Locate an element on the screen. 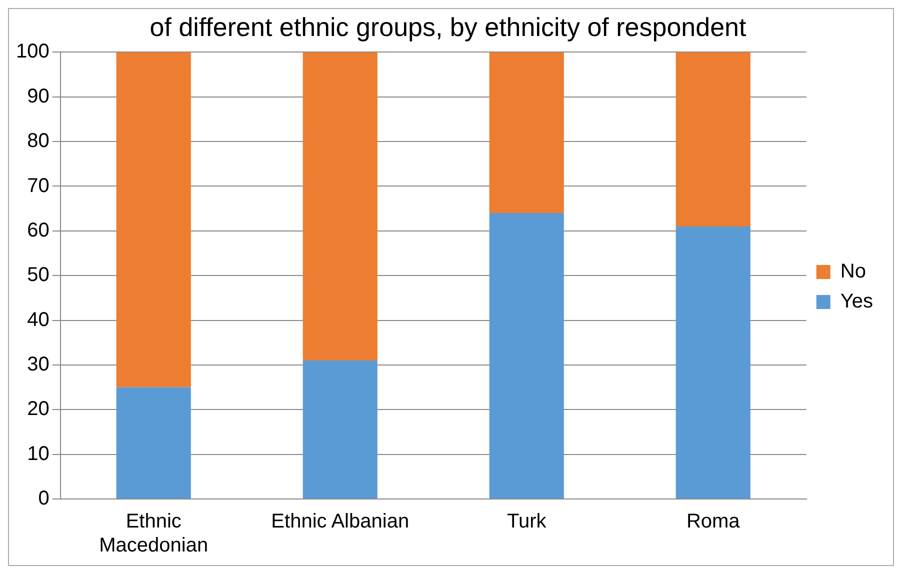  y-tick-label: 70 is located at coordinates (38, 185).